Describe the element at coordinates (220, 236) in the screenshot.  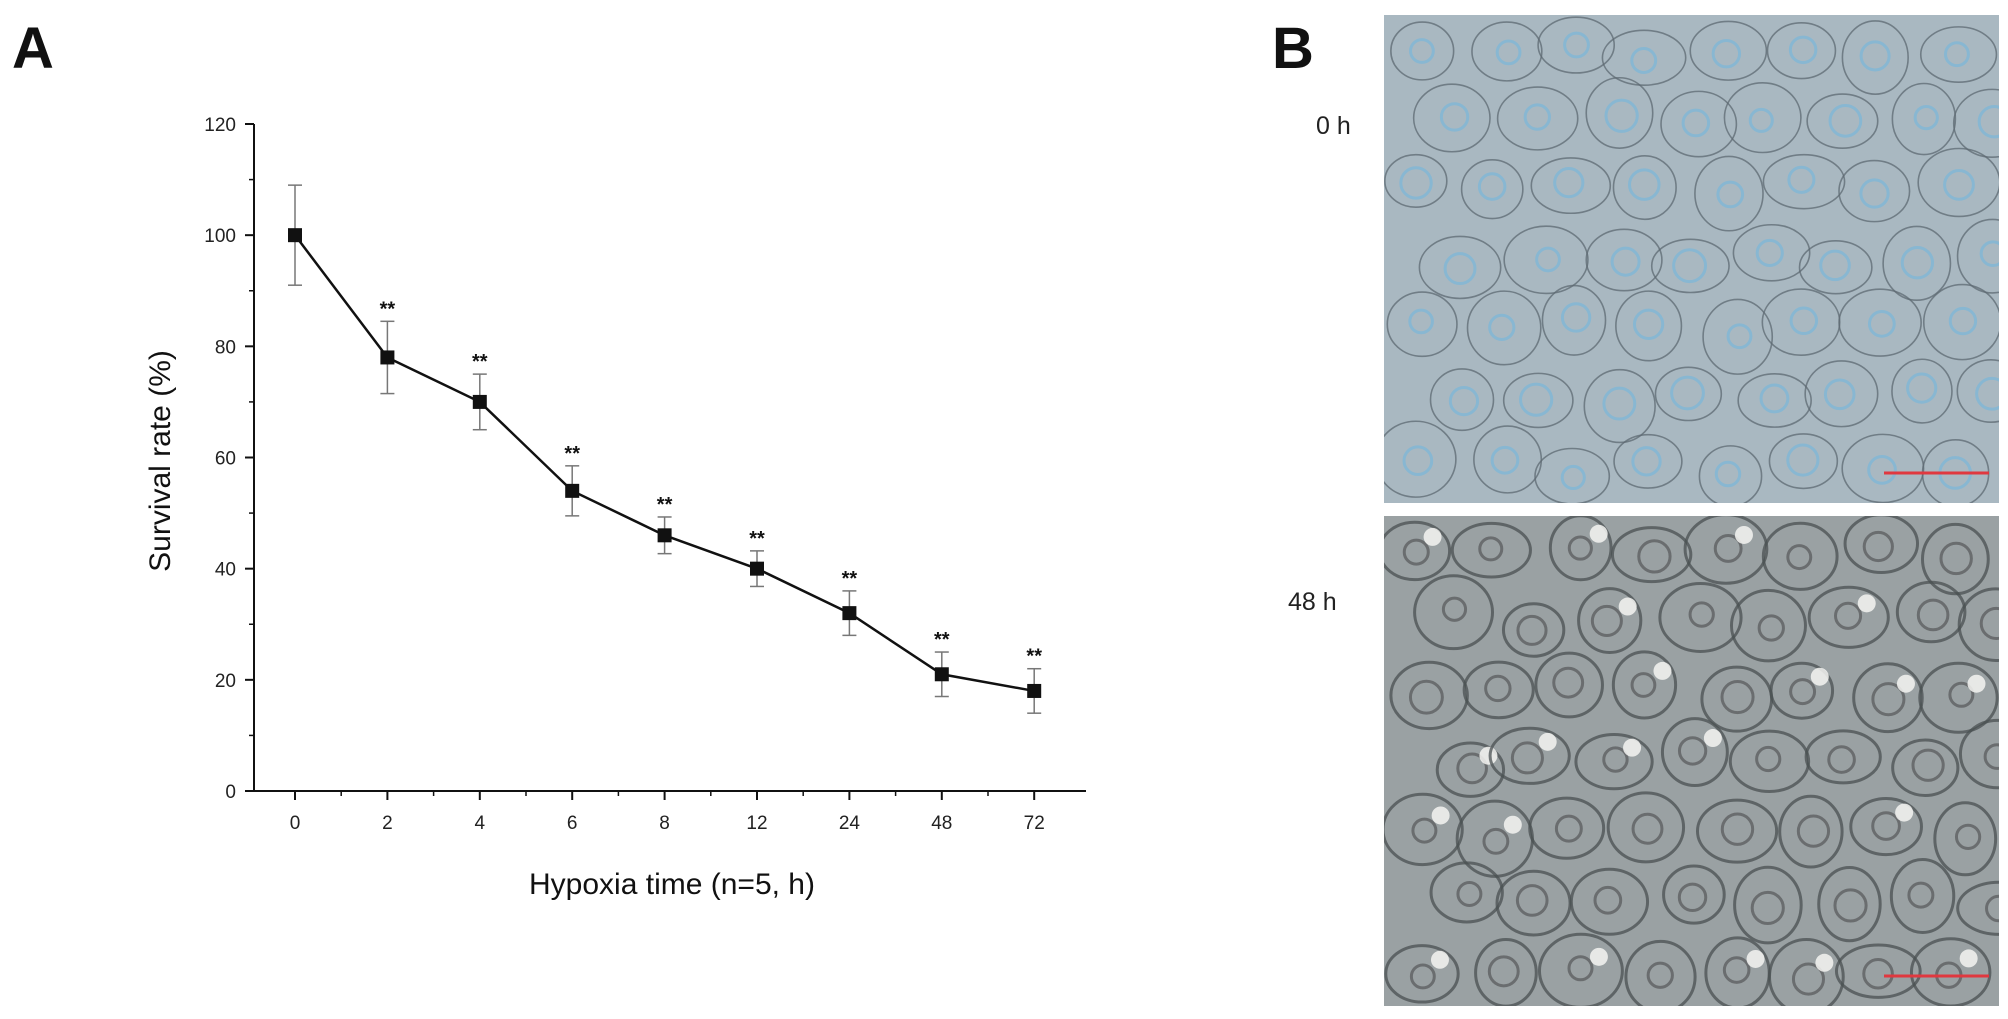
I see `y-tick-label: 100` at that location.